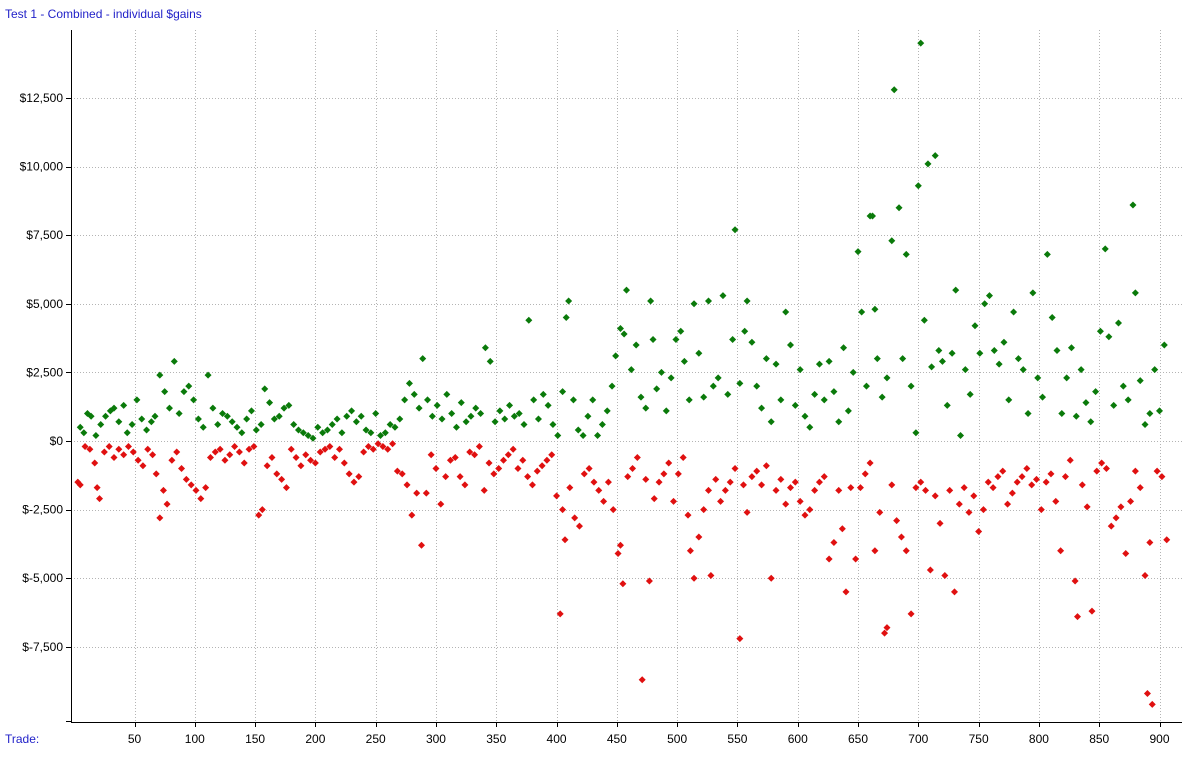 The height and width of the screenshot is (761, 1184). I want to click on x-axis-label: Trade:, so click(22, 739).